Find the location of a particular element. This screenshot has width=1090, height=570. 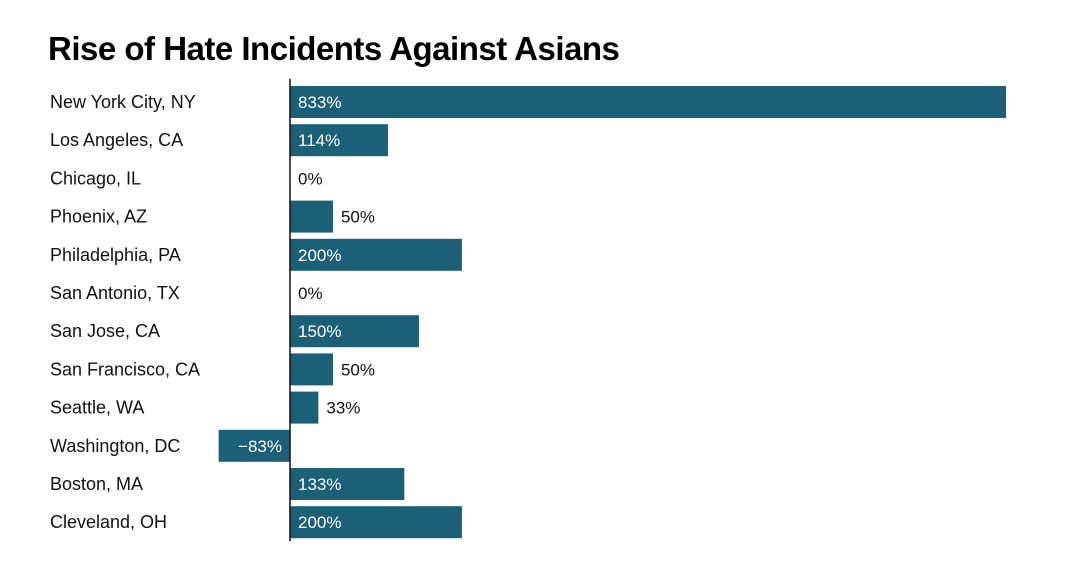

category-label: Boston, MA is located at coordinates (96, 484).